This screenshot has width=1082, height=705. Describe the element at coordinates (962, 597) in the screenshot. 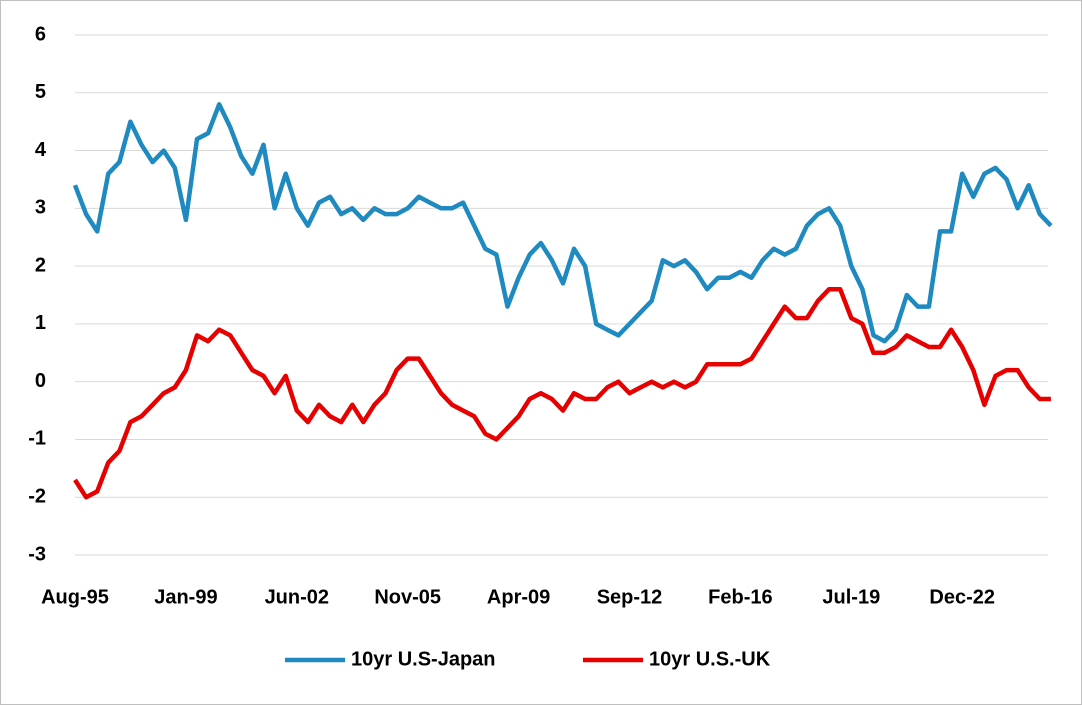

I see `x-tick-label: Dec-22` at that location.